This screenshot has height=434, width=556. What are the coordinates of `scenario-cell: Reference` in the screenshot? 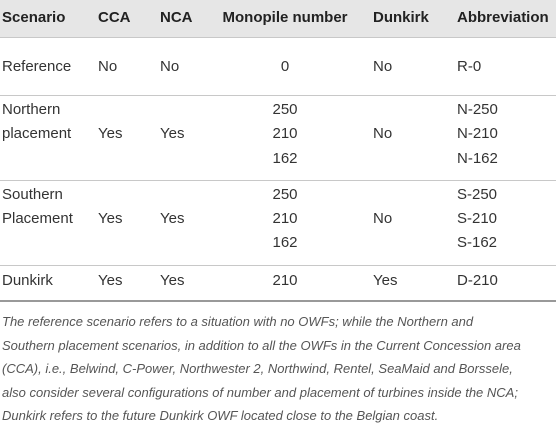 It's located at (37, 66).